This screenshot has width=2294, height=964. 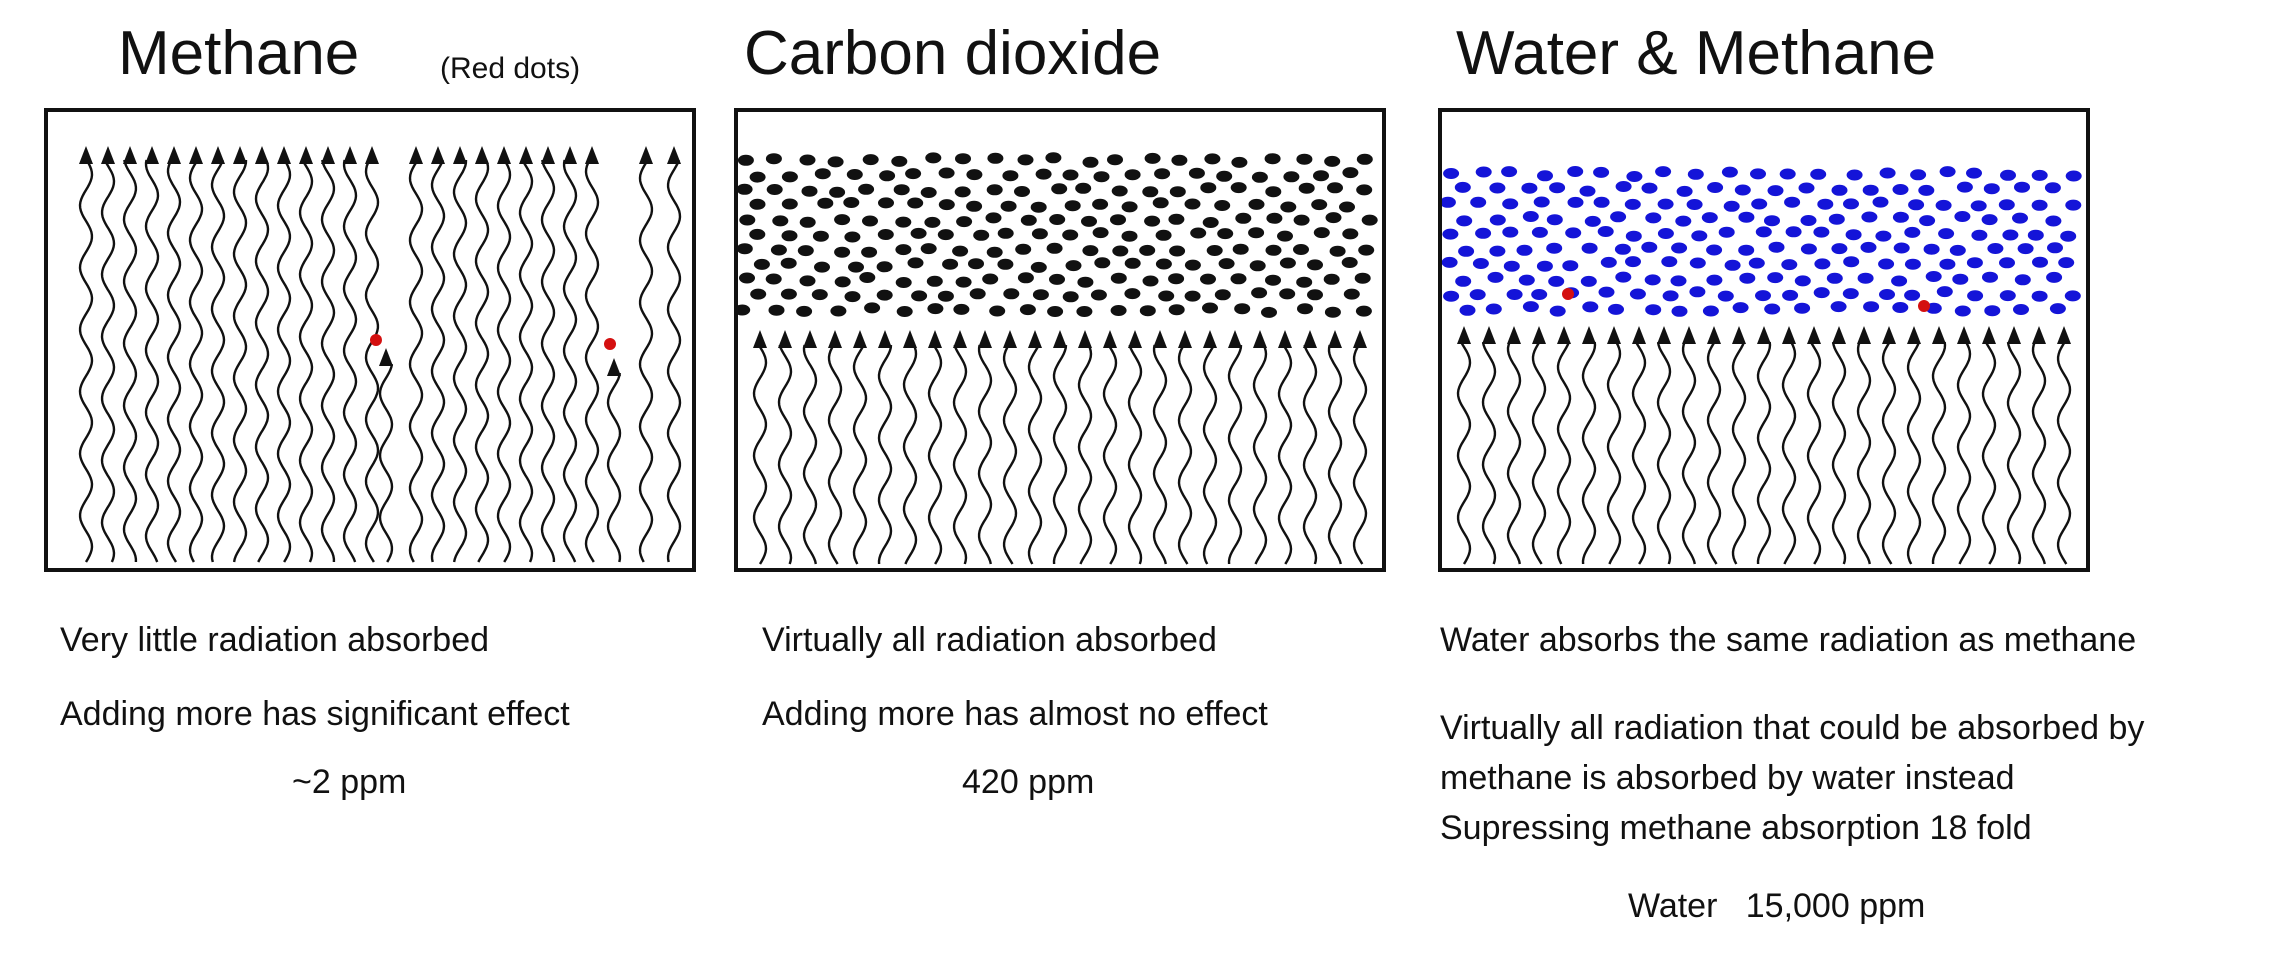 What do you see at coordinates (1058, 235) in the screenshot?
I see `molecule-layer` at bounding box center [1058, 235].